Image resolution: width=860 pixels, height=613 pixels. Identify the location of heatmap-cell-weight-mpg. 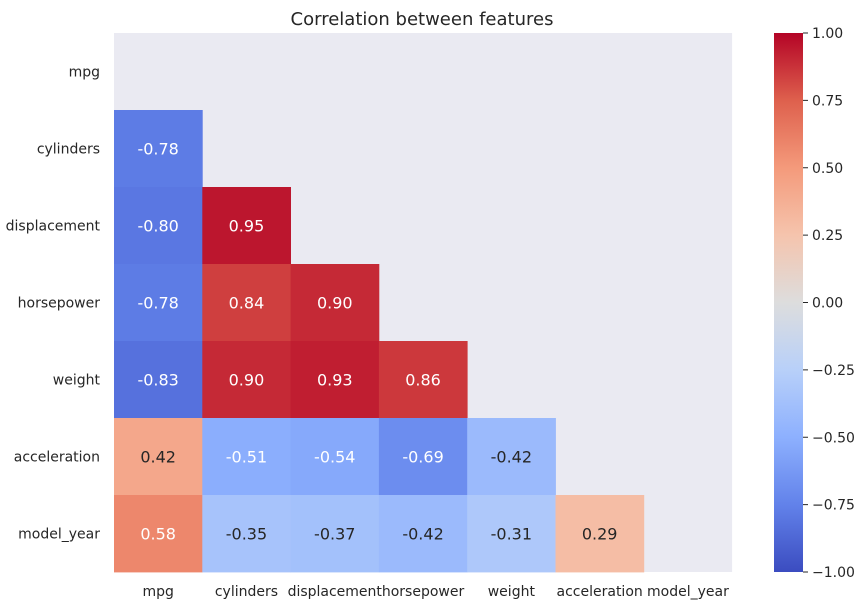
(158, 380).